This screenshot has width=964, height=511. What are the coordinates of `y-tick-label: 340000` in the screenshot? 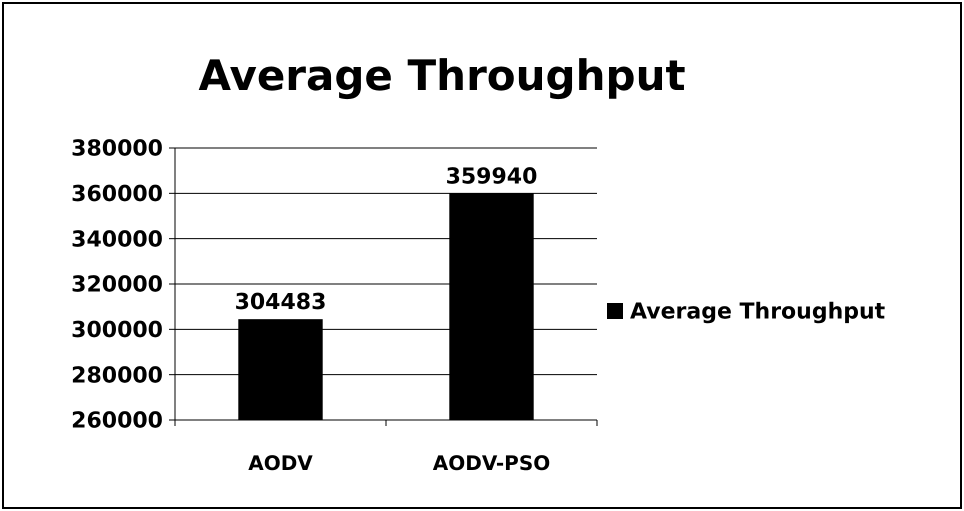 It's located at (117, 239).